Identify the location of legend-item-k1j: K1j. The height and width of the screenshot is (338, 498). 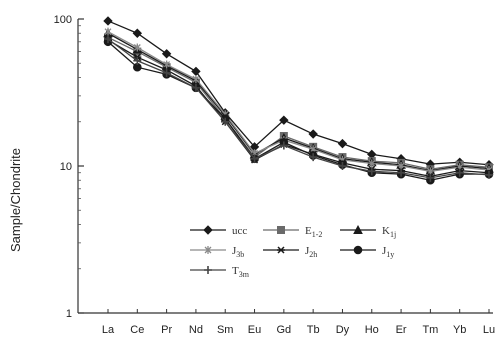
(368, 231).